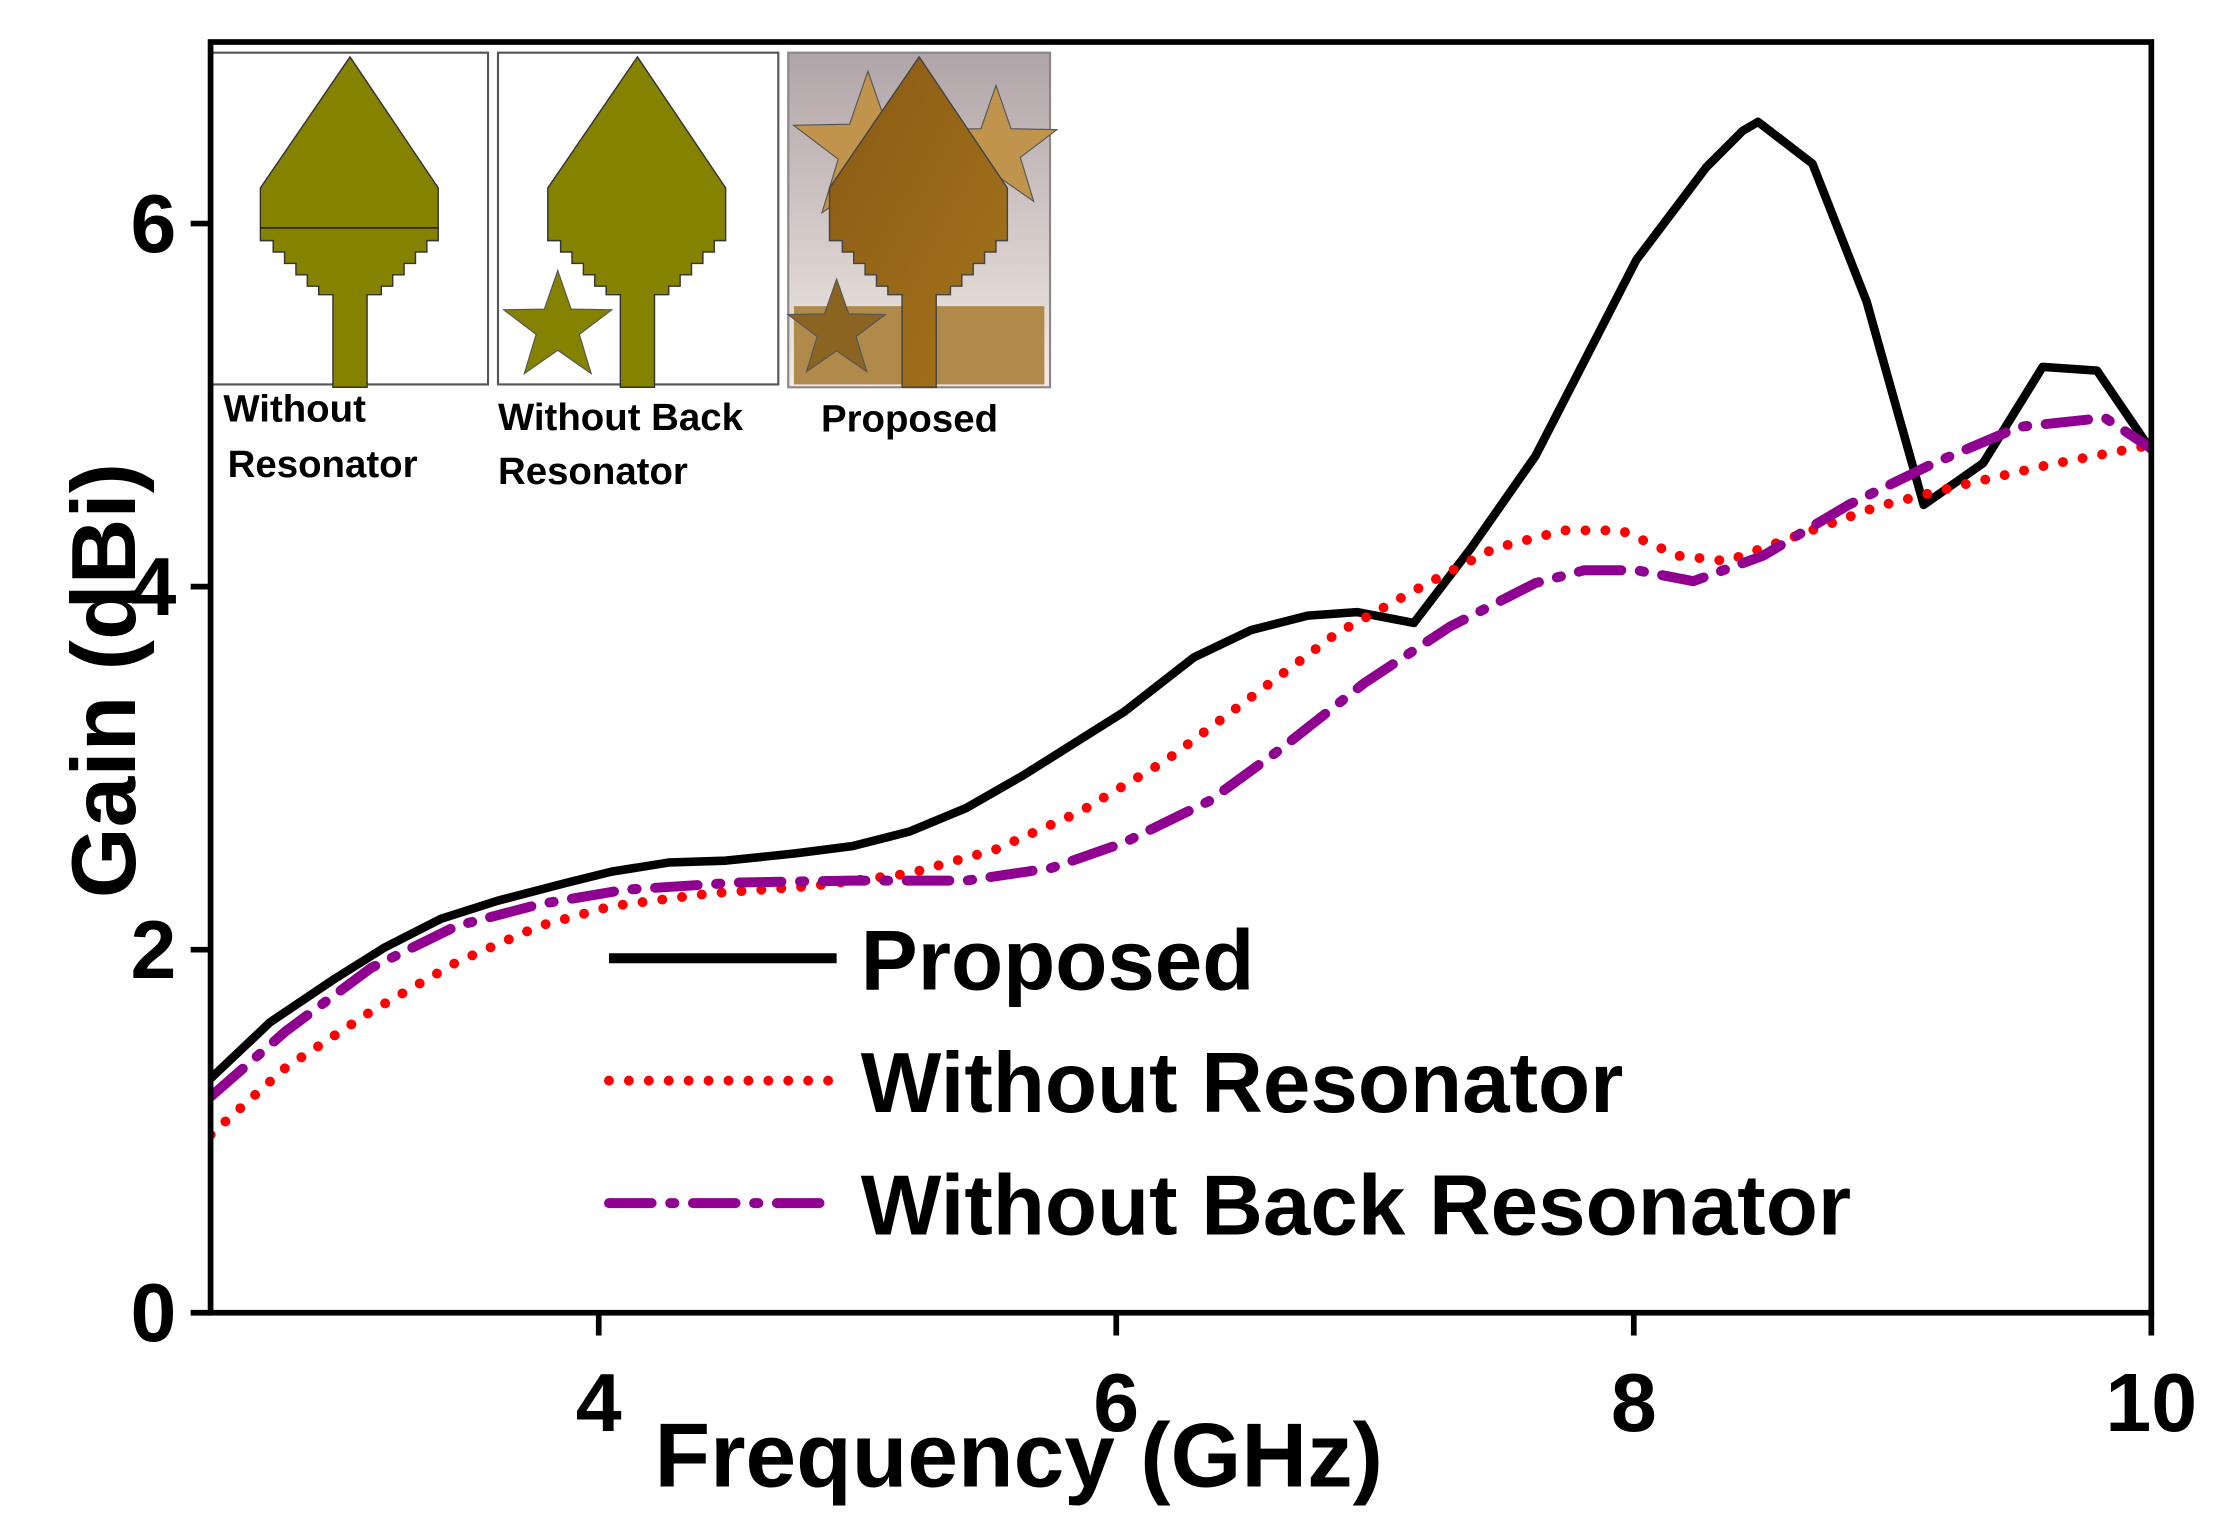  What do you see at coordinates (294, 408) in the screenshot?
I see `inset-caption: Without` at bounding box center [294, 408].